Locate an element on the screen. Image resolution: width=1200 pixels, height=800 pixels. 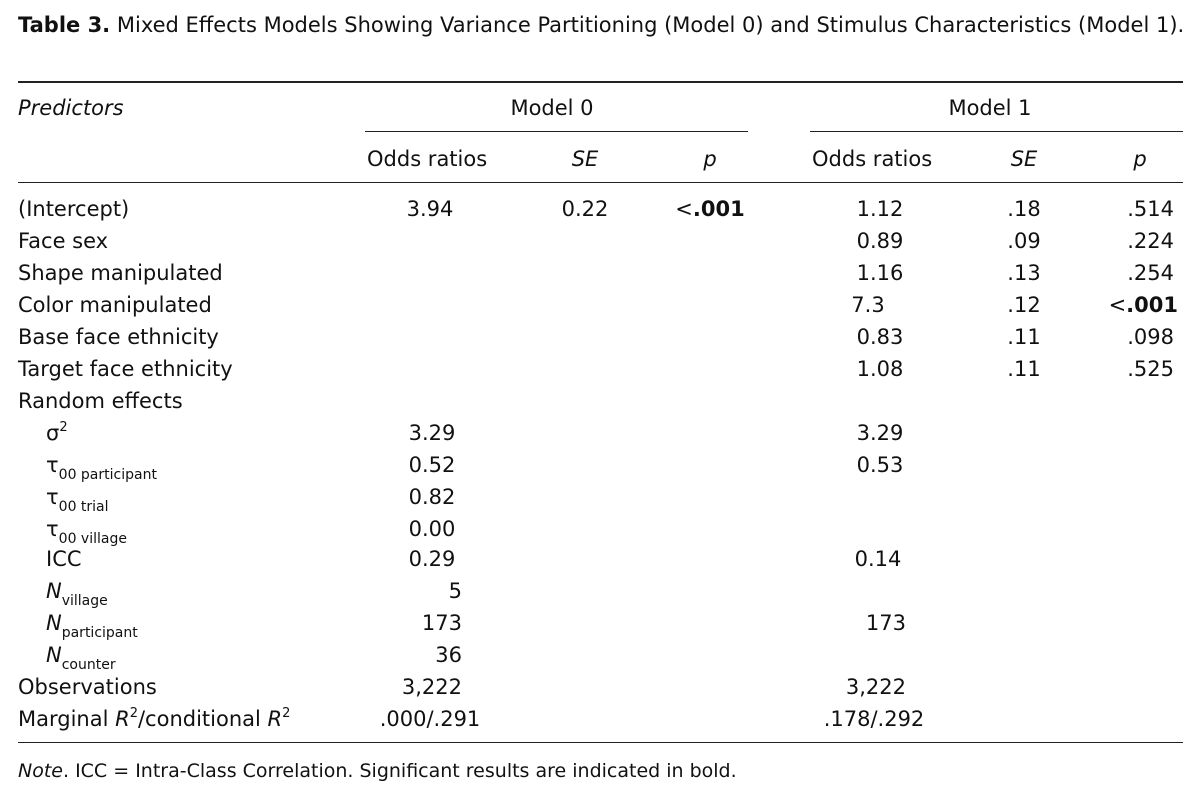
cell-color-m1-or: 7.3 is located at coordinates (868, 305).